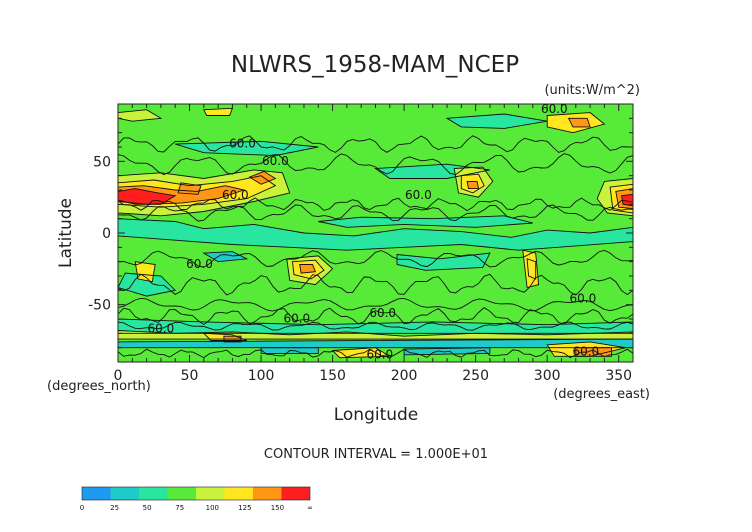 This screenshot has width=752, height=532. Describe the element at coordinates (114, 508) in the screenshot. I see `colorbar-tick-label: 25` at that location.